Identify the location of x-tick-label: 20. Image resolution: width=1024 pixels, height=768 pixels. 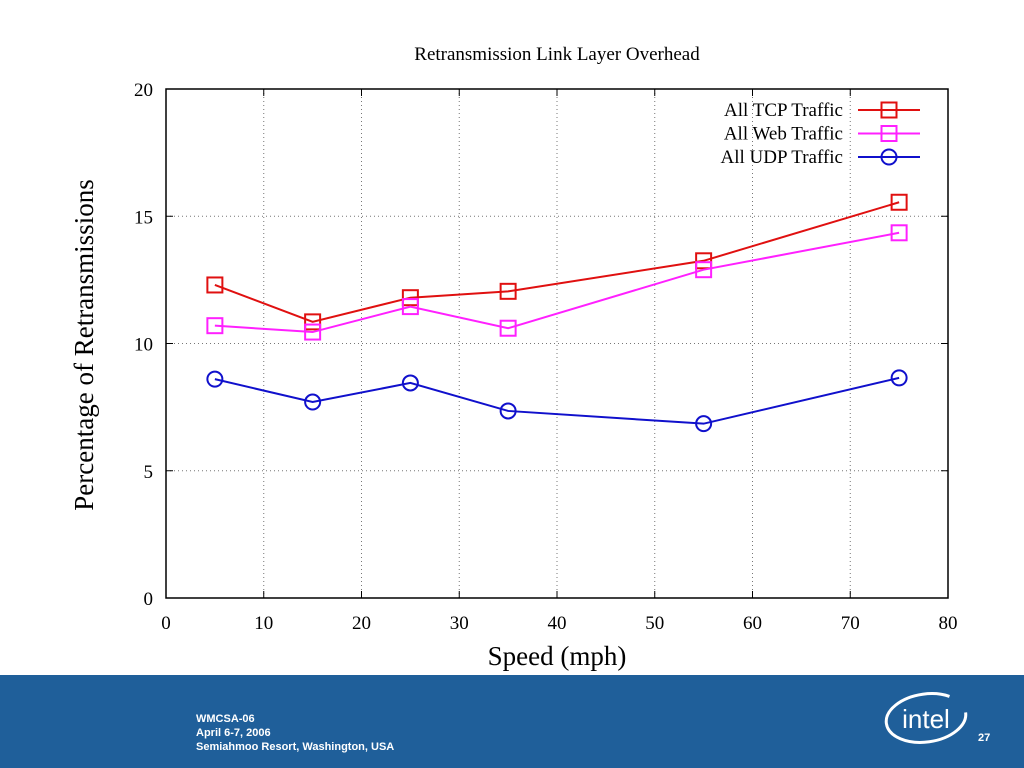
(361, 623).